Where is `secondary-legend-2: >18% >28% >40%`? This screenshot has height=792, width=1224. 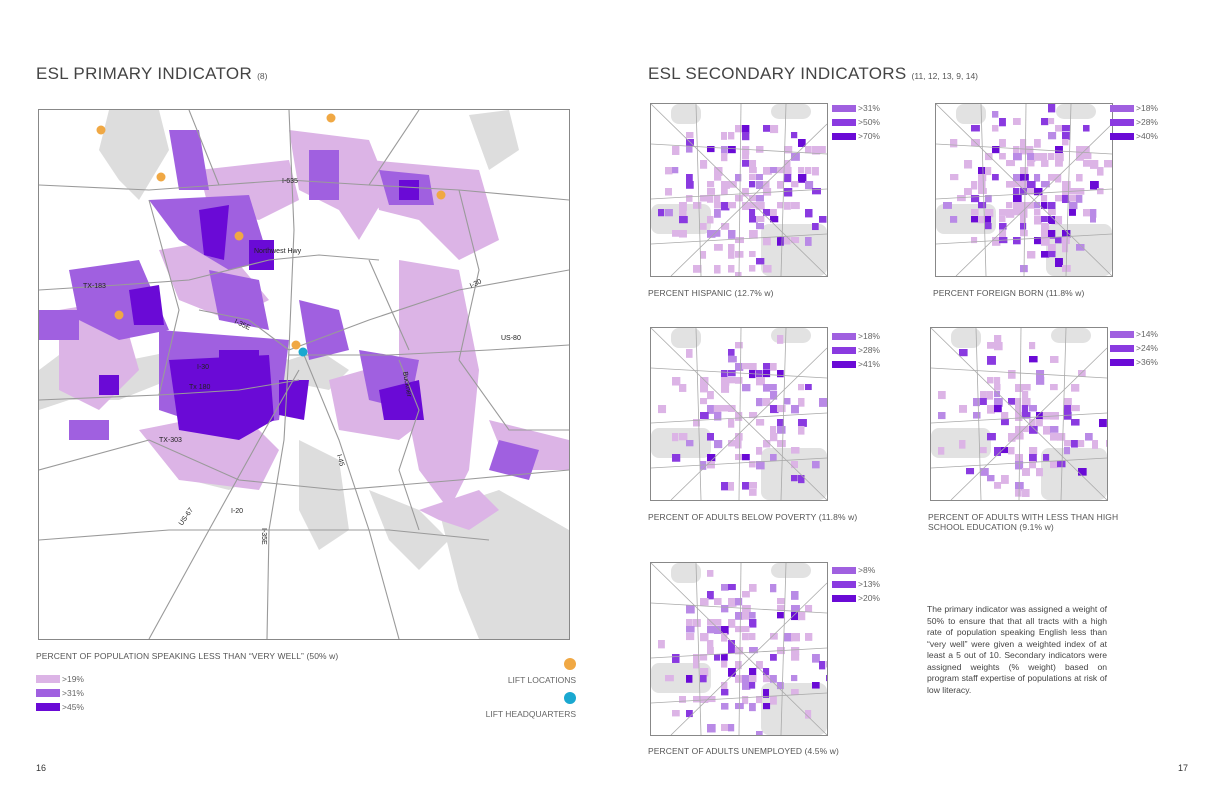 secondary-legend-2: >18% >28% >40% is located at coordinates (1134, 122).